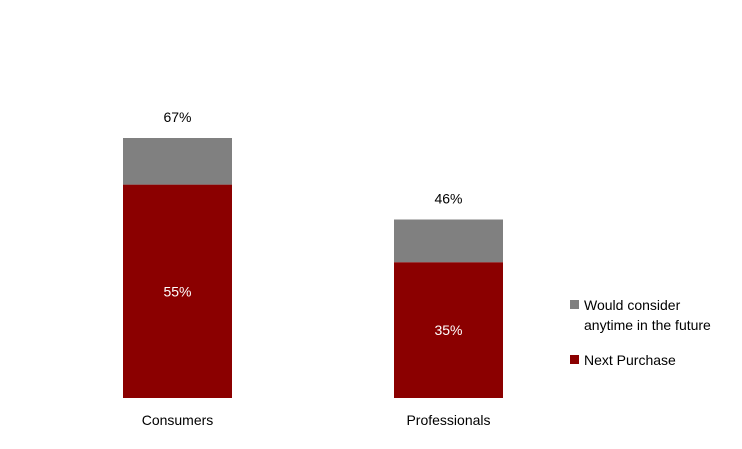 The height and width of the screenshot is (449, 742). What do you see at coordinates (177, 117) in the screenshot?
I see `total-label-consumers: 67%` at bounding box center [177, 117].